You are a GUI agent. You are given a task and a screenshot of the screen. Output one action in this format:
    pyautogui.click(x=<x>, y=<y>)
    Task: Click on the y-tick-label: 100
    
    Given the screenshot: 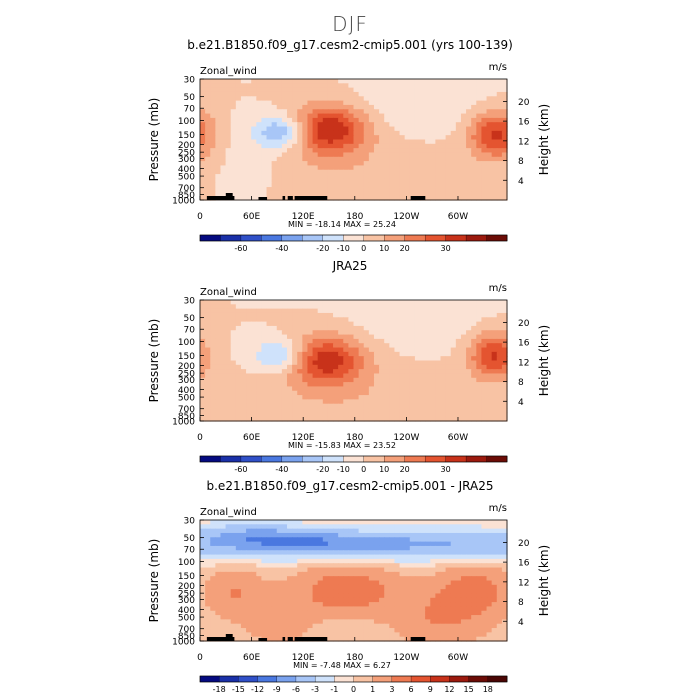 What is the action you would take?
    pyautogui.click(x=186, y=122)
    